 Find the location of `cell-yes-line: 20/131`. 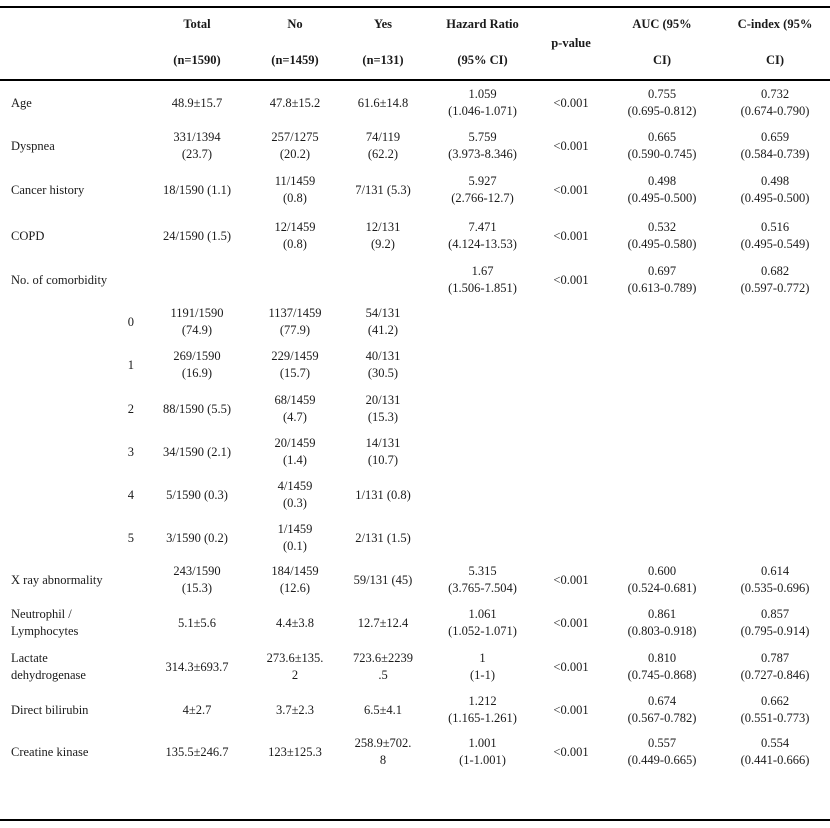

cell-yes-line: 20/131 is located at coordinates (383, 400).